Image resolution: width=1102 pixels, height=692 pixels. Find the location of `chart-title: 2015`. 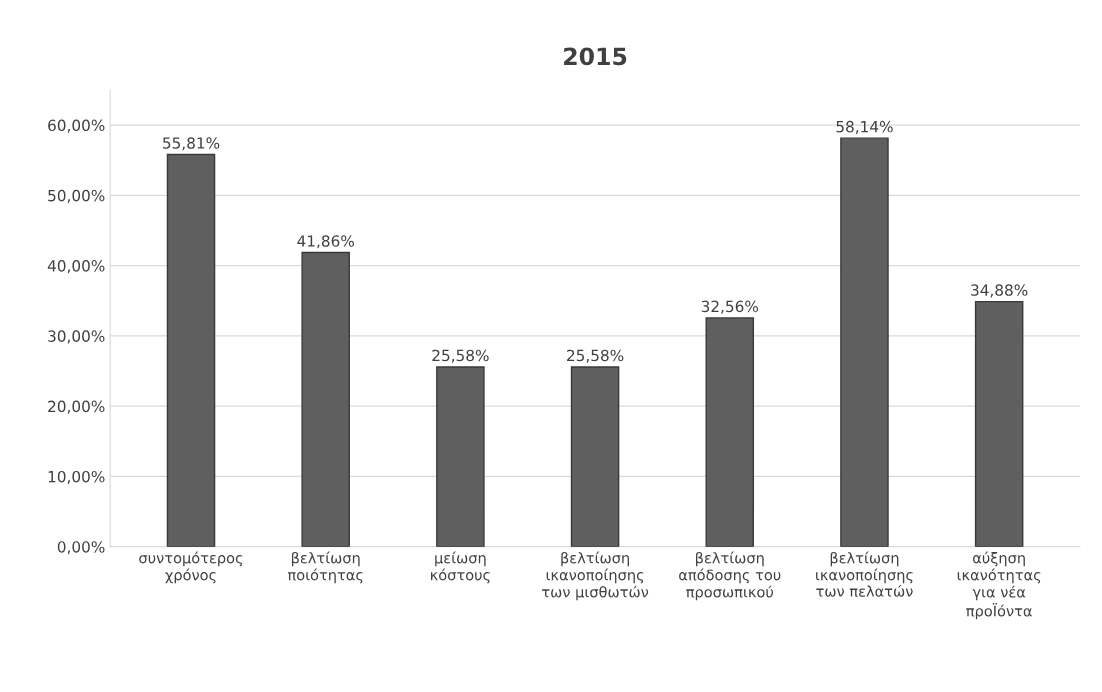

chart-title: 2015 is located at coordinates (595, 56).